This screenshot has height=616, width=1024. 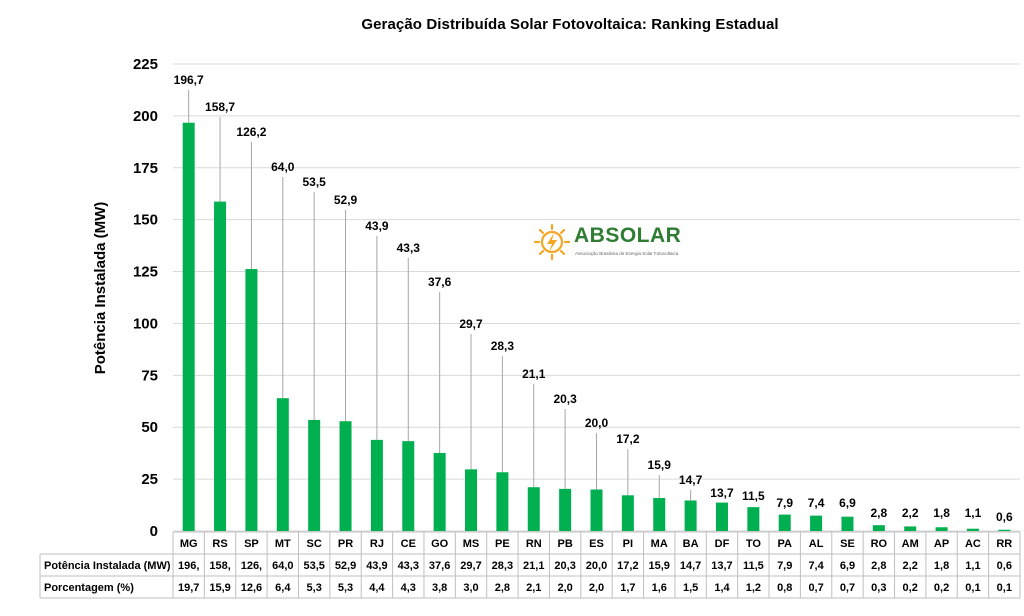 I want to click on y-tick-label: 0, so click(x=154, y=531).